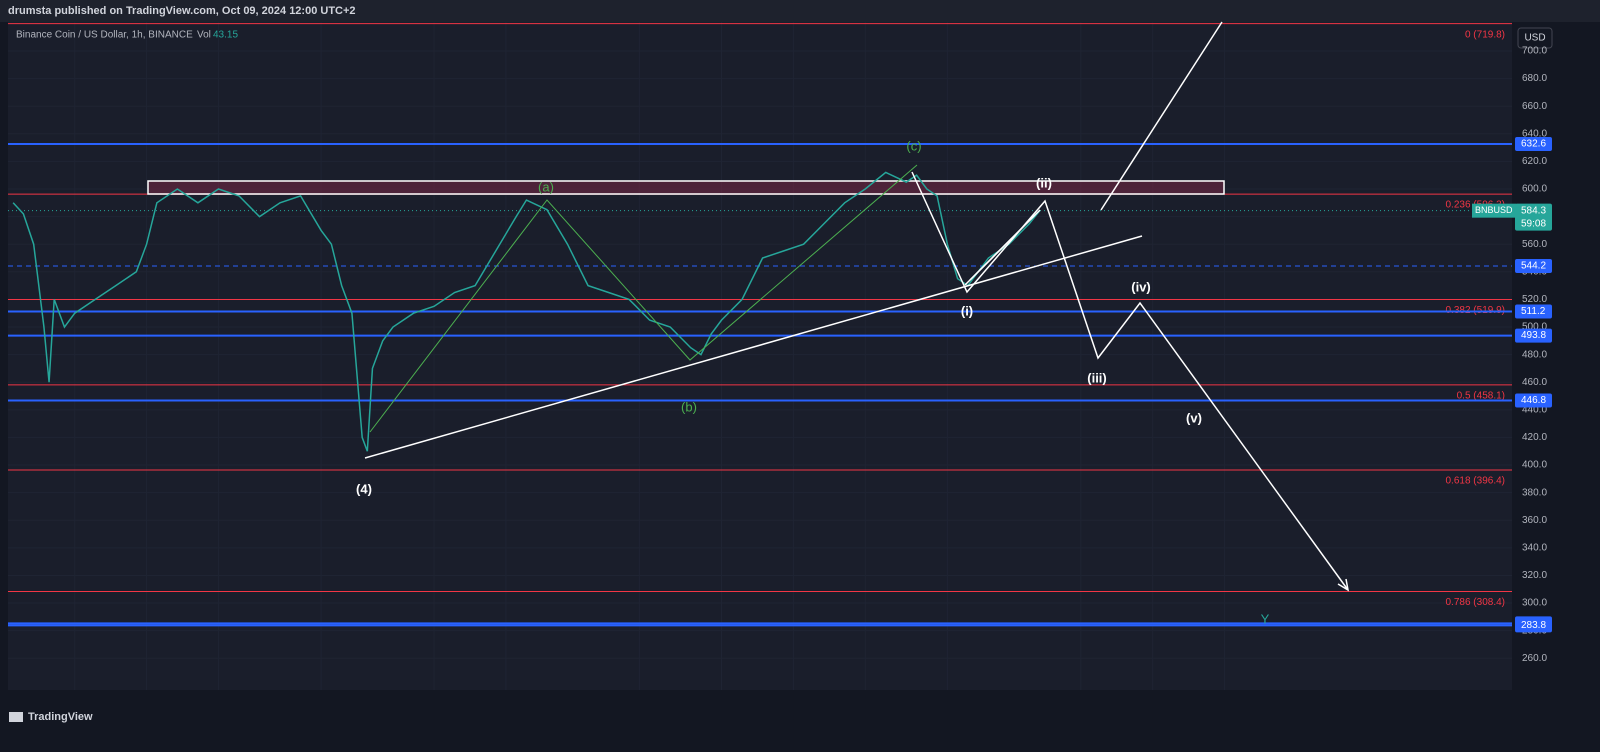 The width and height of the screenshot is (1600, 752). Describe the element at coordinates (1556, 356) in the screenshot. I see `price-axis` at that location.